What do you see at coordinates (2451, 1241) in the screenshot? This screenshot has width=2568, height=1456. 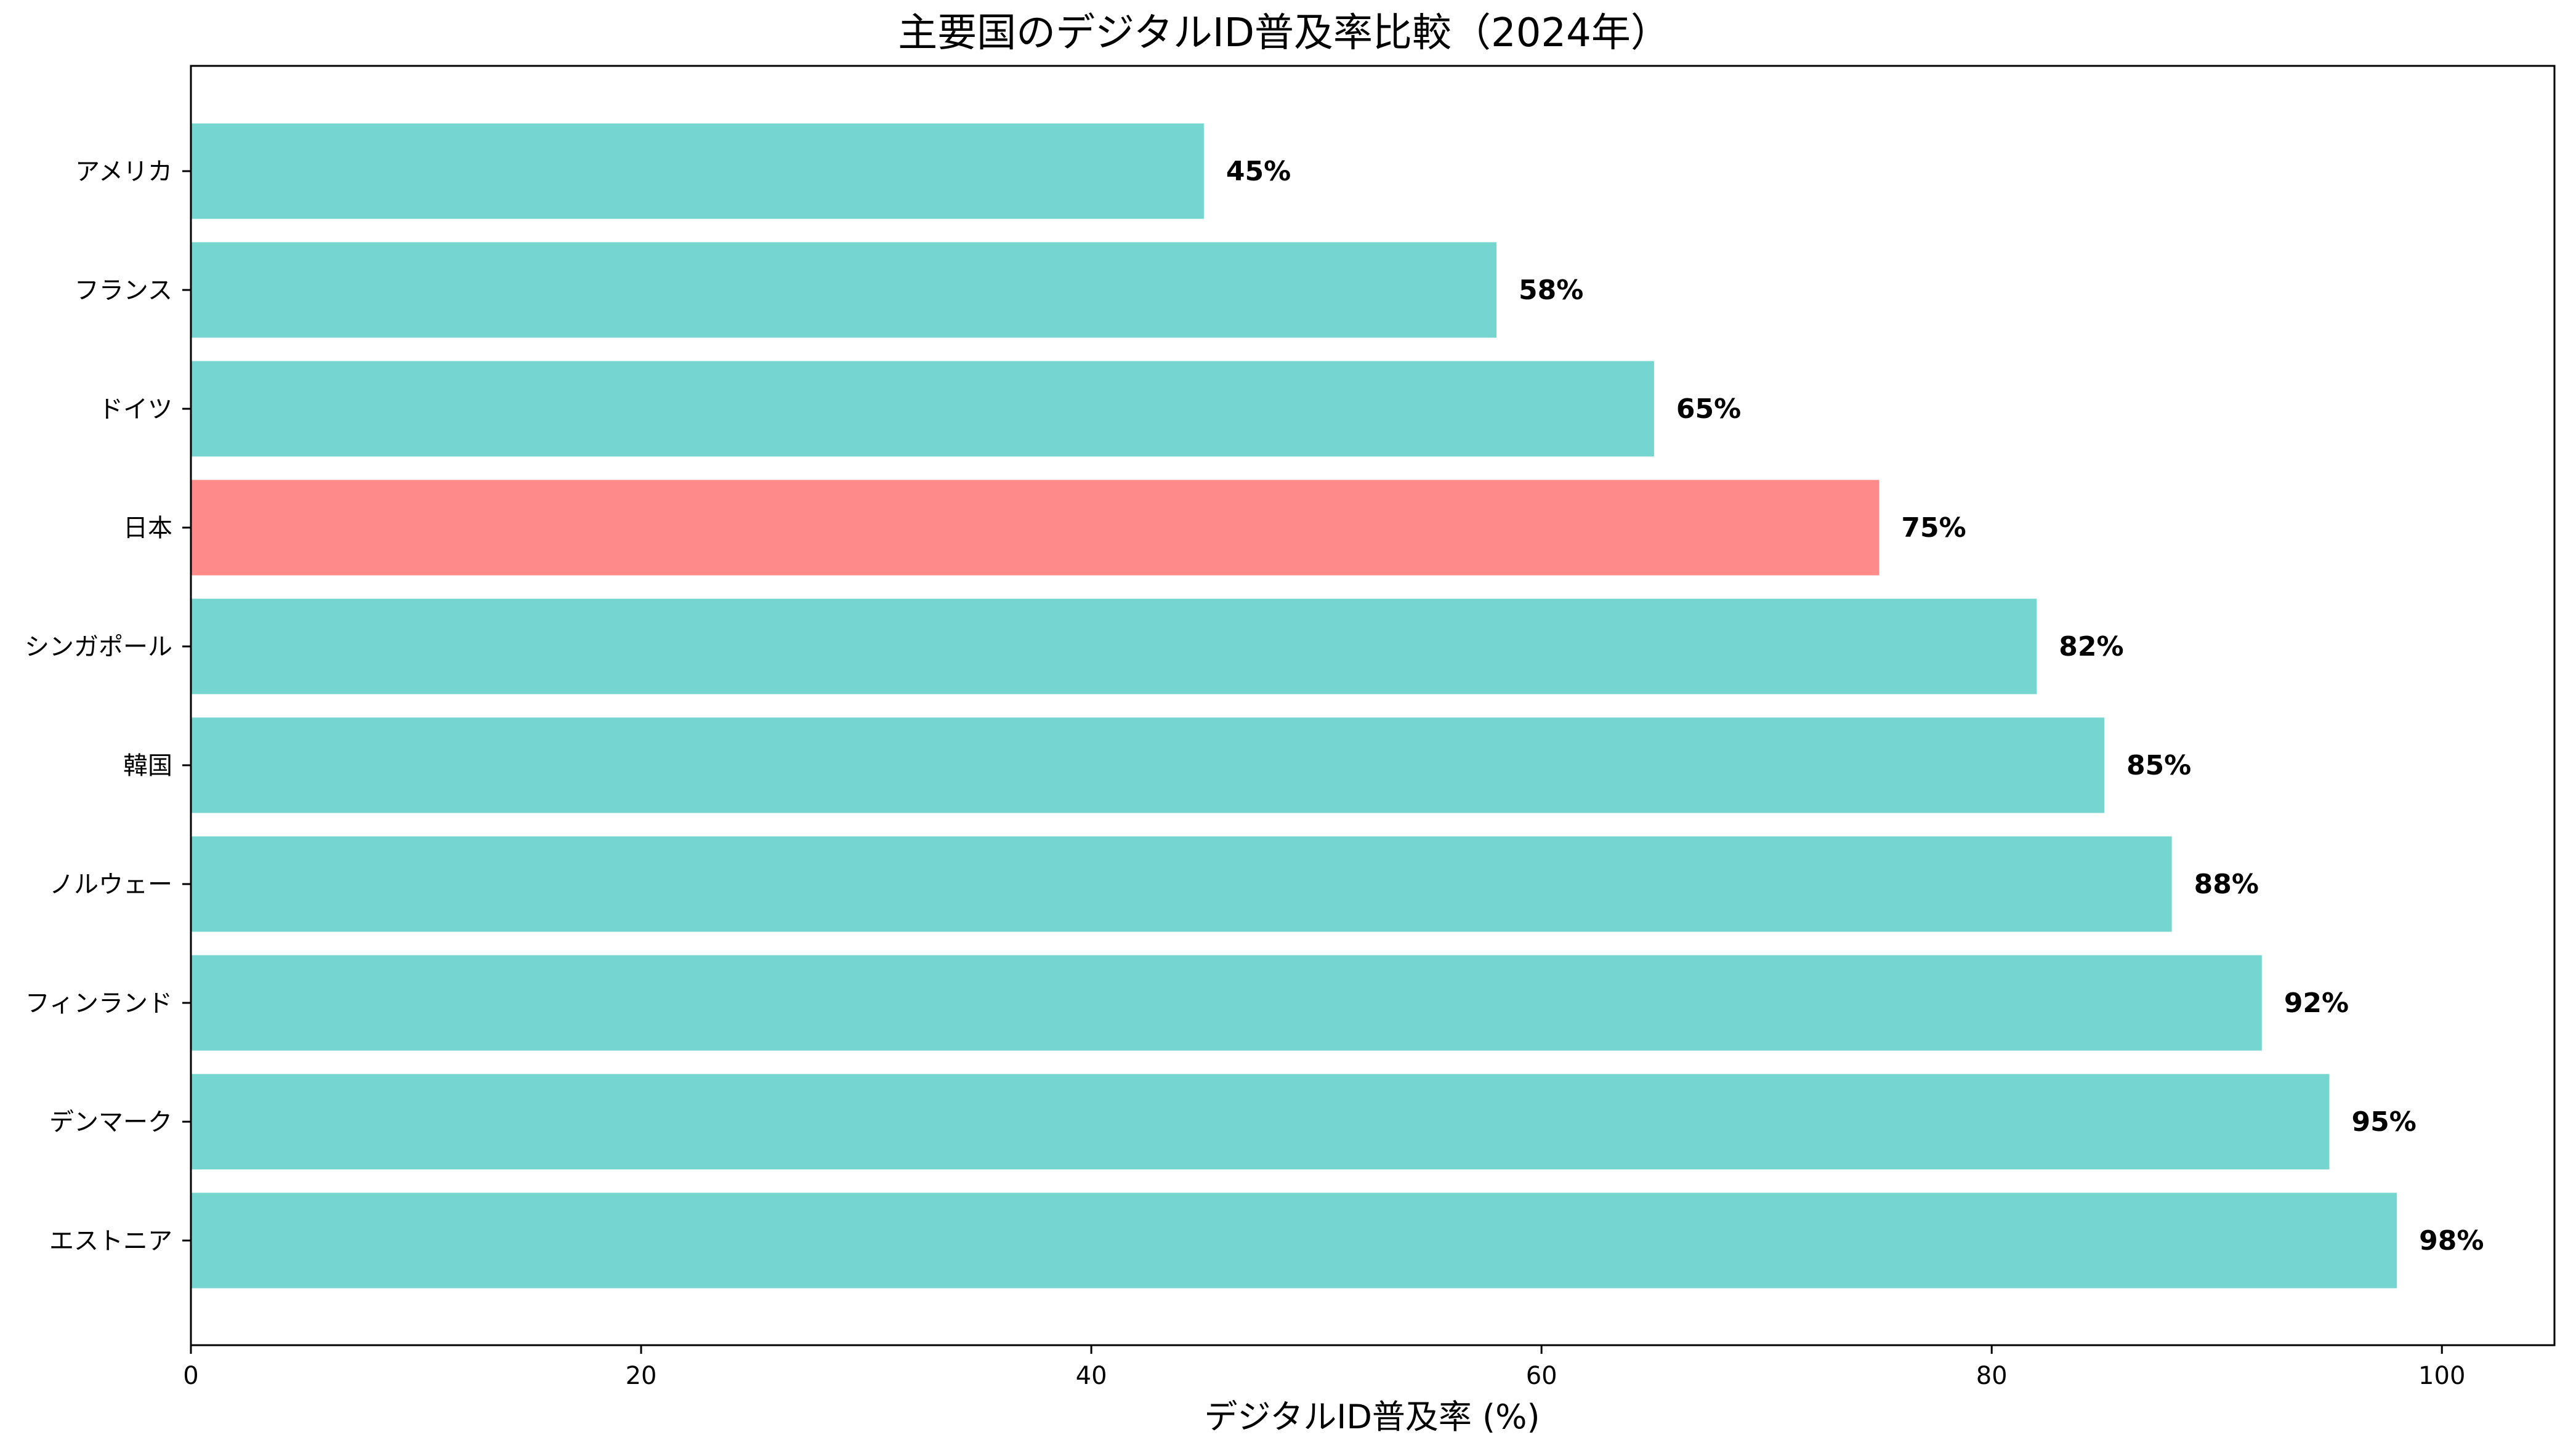 I see `data-label: 98%` at bounding box center [2451, 1241].